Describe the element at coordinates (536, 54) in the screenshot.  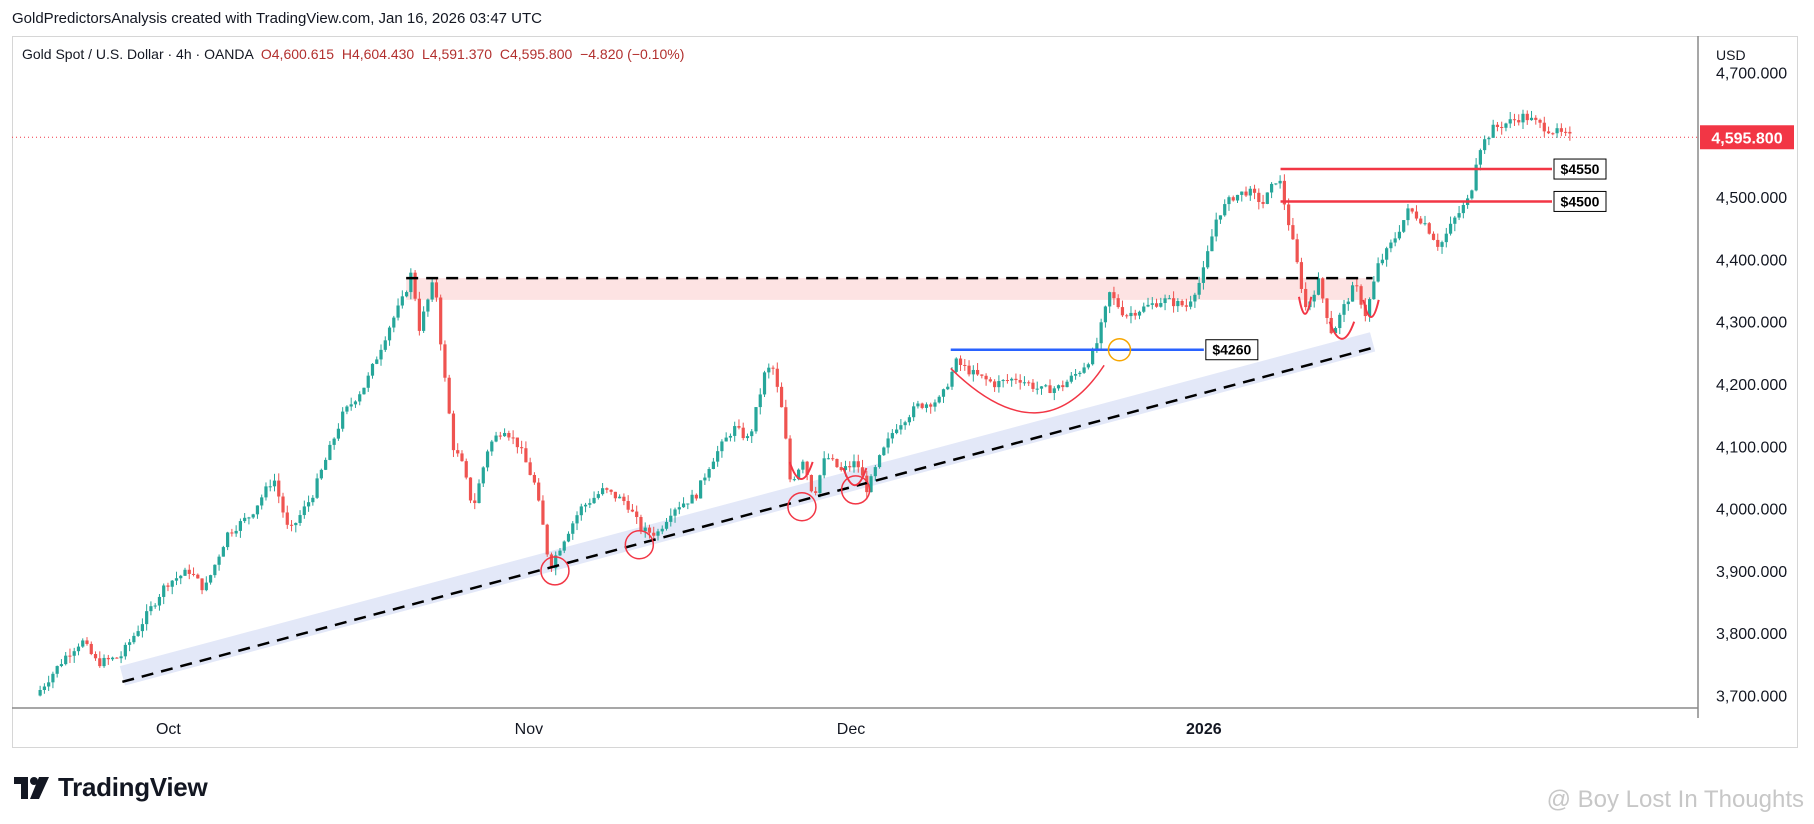
I see `legend-close: C4,595.800` at that location.